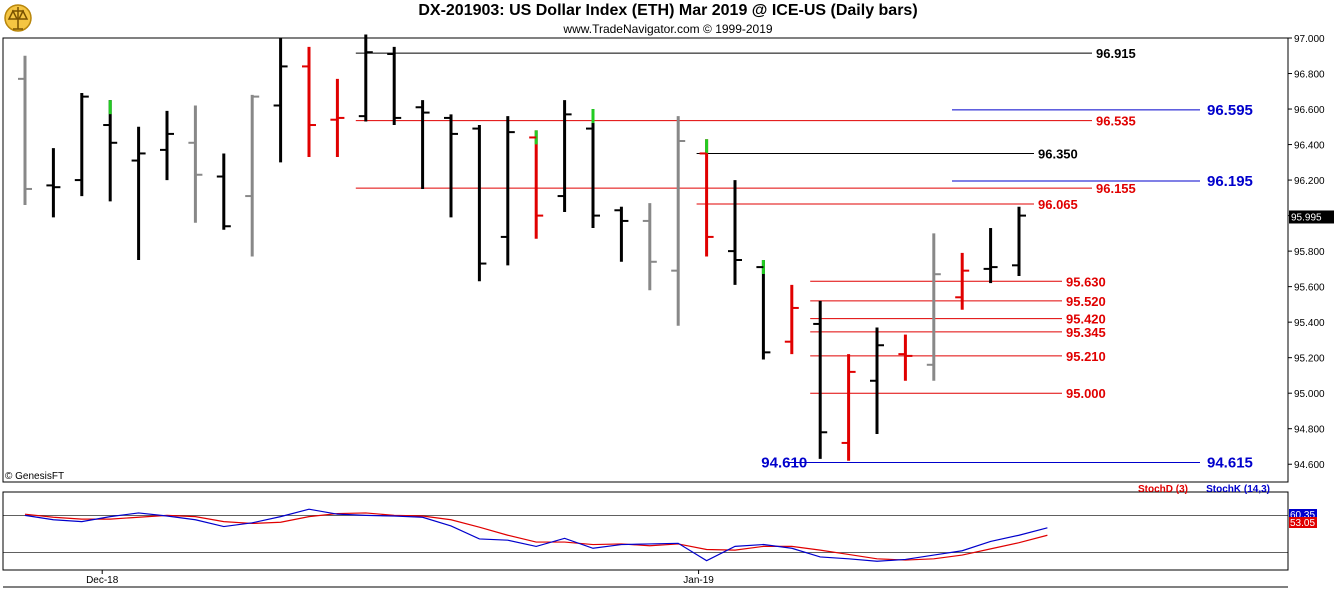 Image resolution: width=1336 pixels, height=591 pixels. Describe the element at coordinates (1086, 356) in the screenshot. I see `level-label: 95.210` at that location.